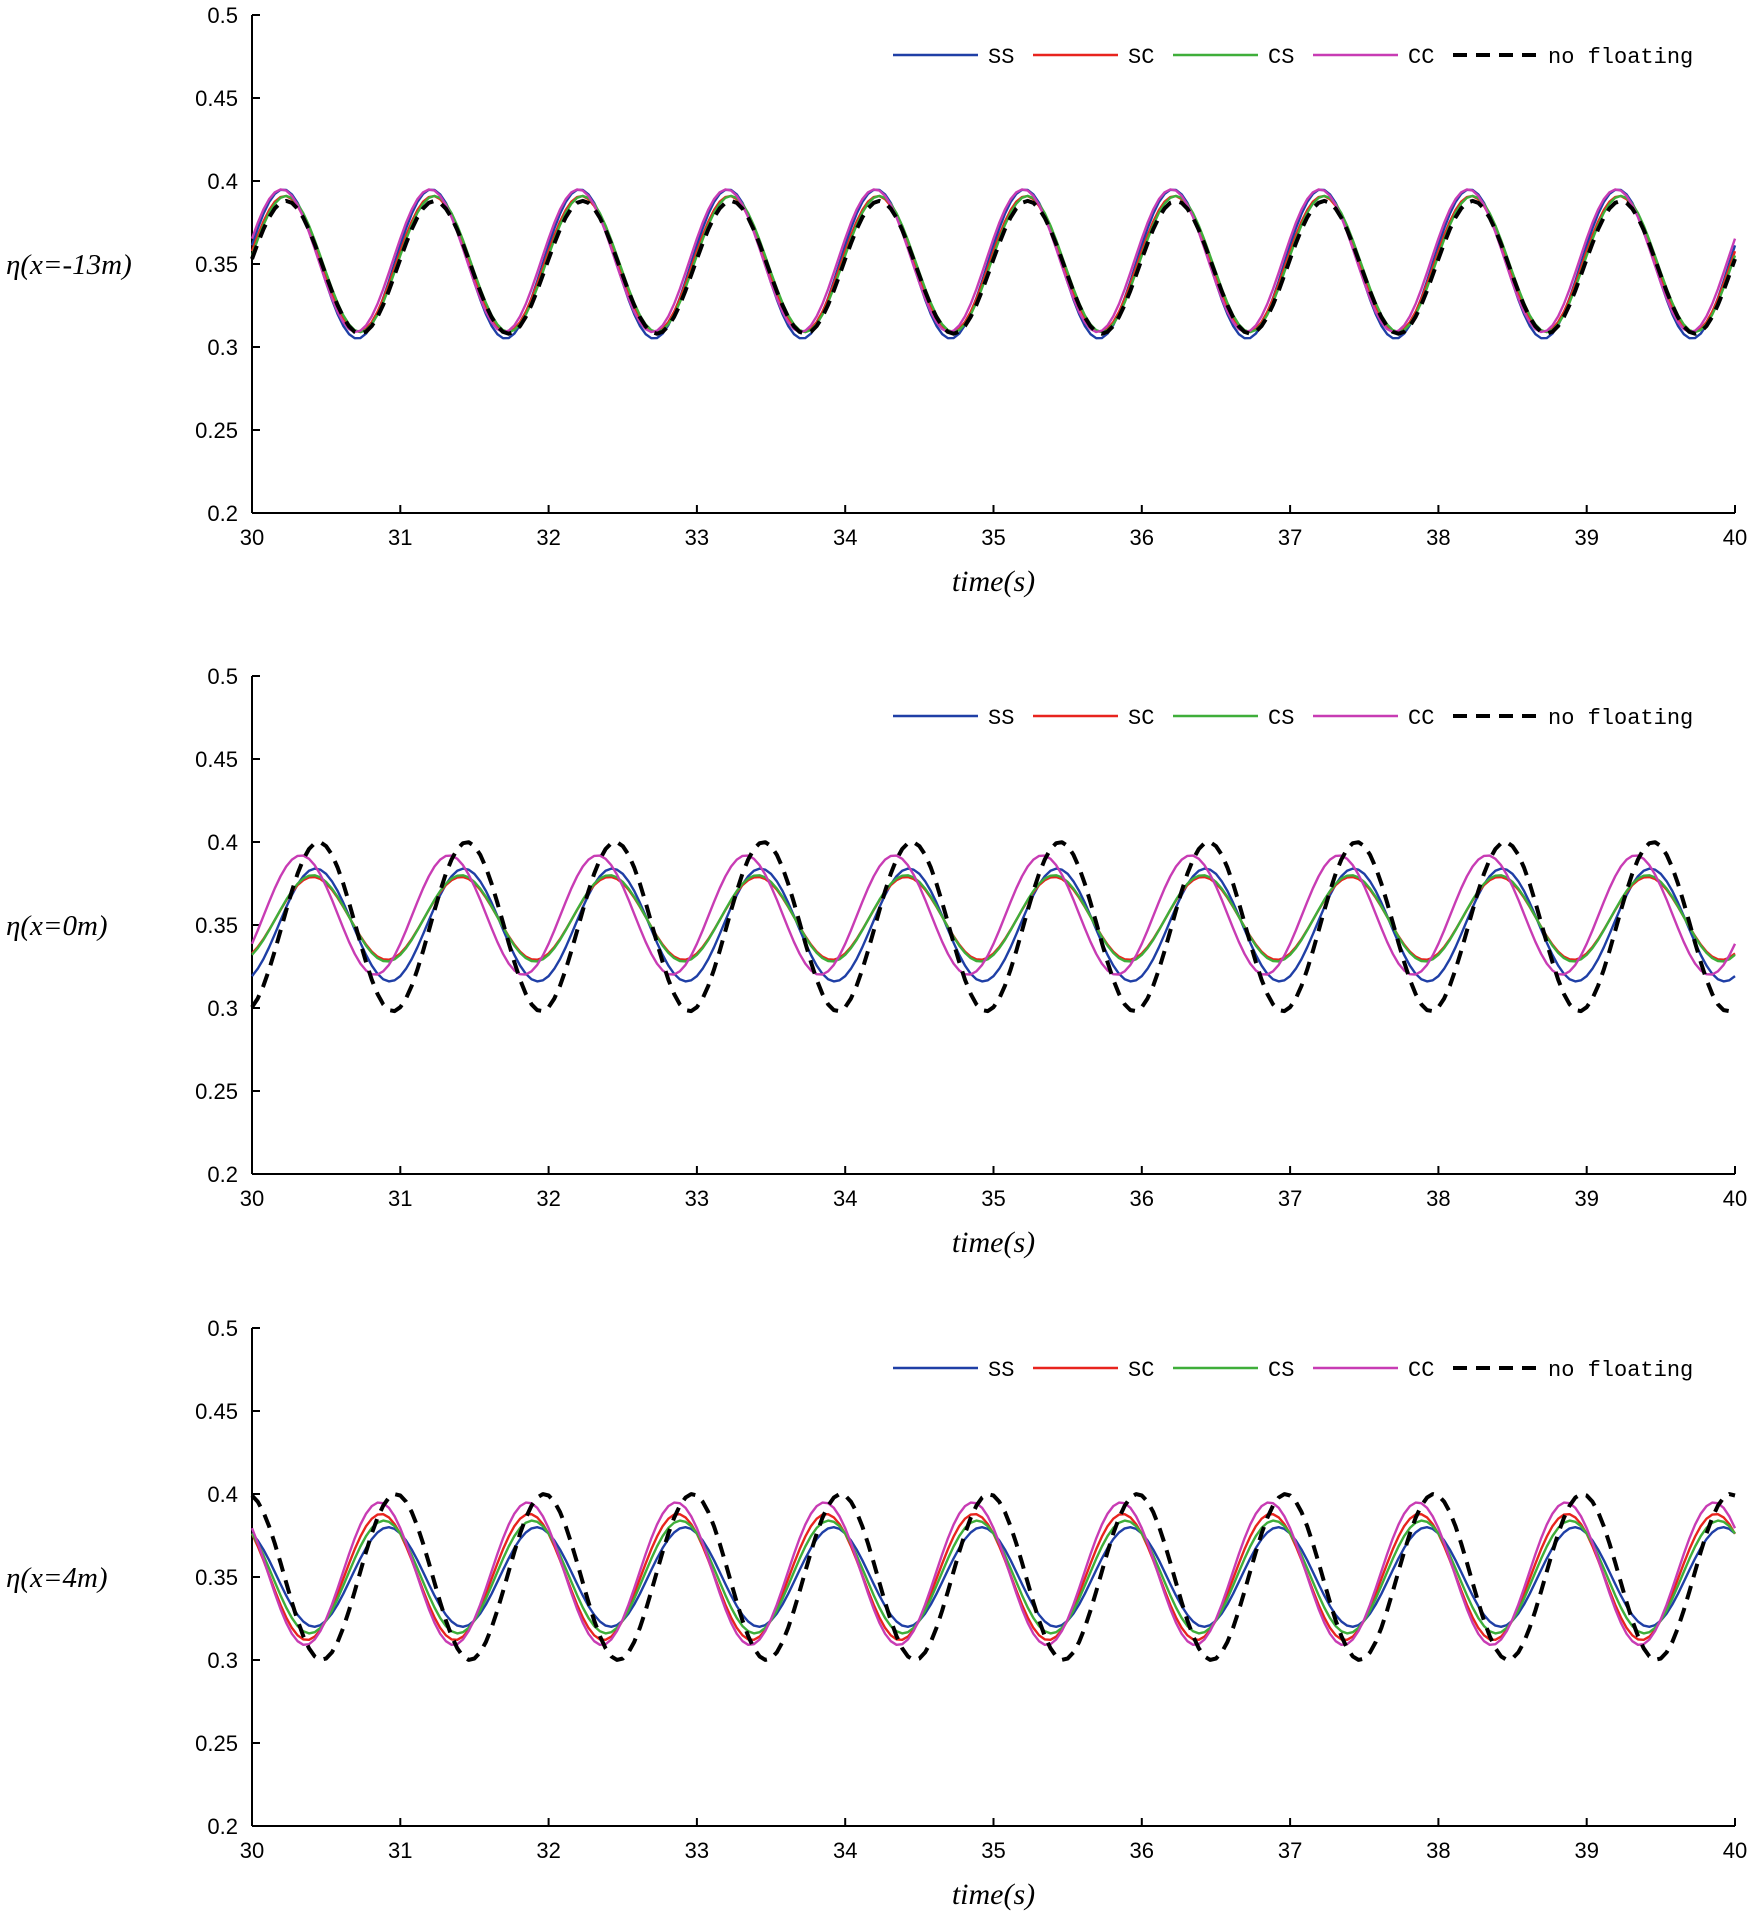  I want to click on series-line-sc, so click(993, 264).